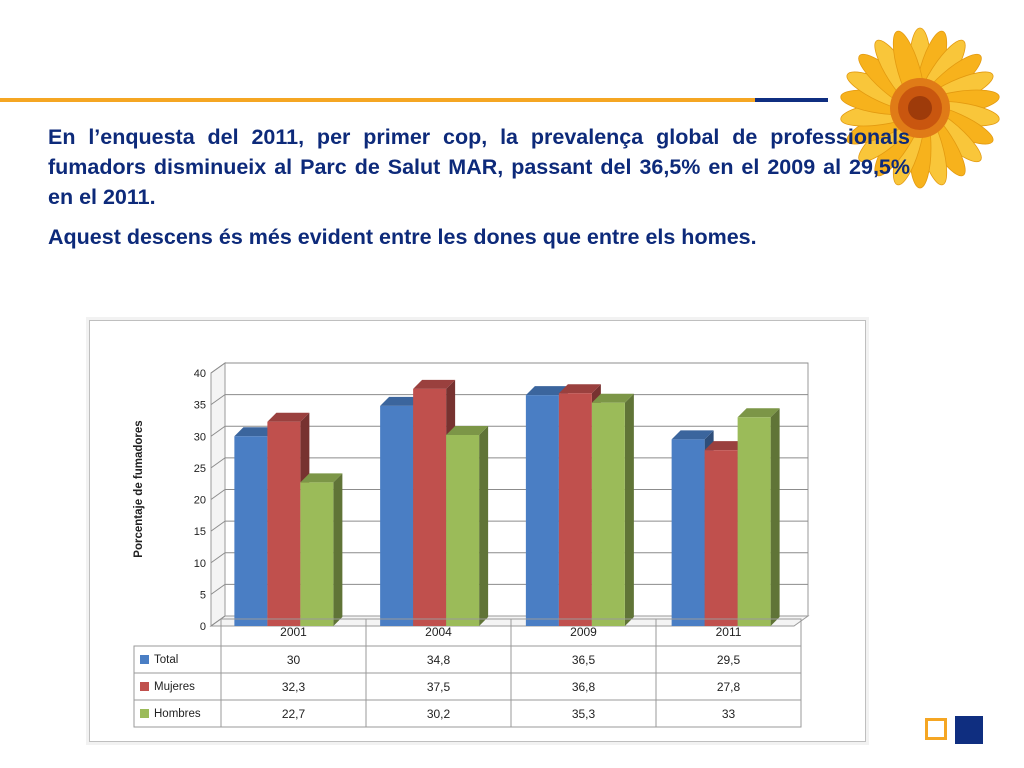 The image size is (1024, 768). Describe the element at coordinates (284, 523) in the screenshot. I see `bar-mujeres-2001` at that location.